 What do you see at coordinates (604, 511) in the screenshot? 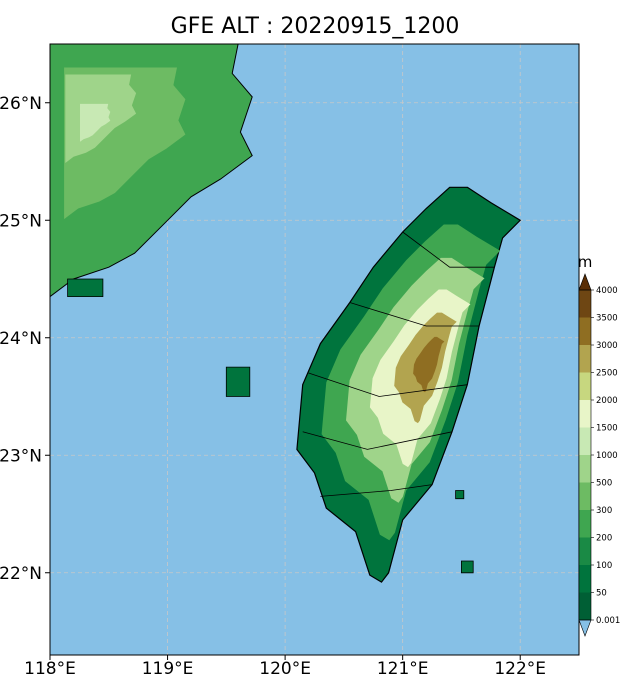
I see `colorbar-label: 300` at bounding box center [604, 511].